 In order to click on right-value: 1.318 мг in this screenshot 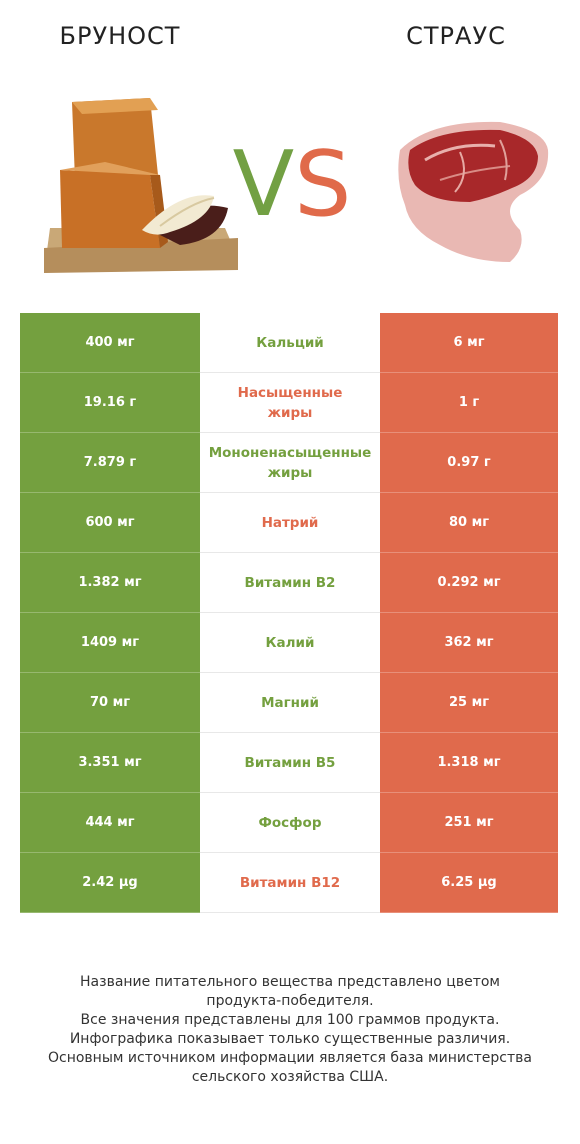, I will do `click(469, 763)`.